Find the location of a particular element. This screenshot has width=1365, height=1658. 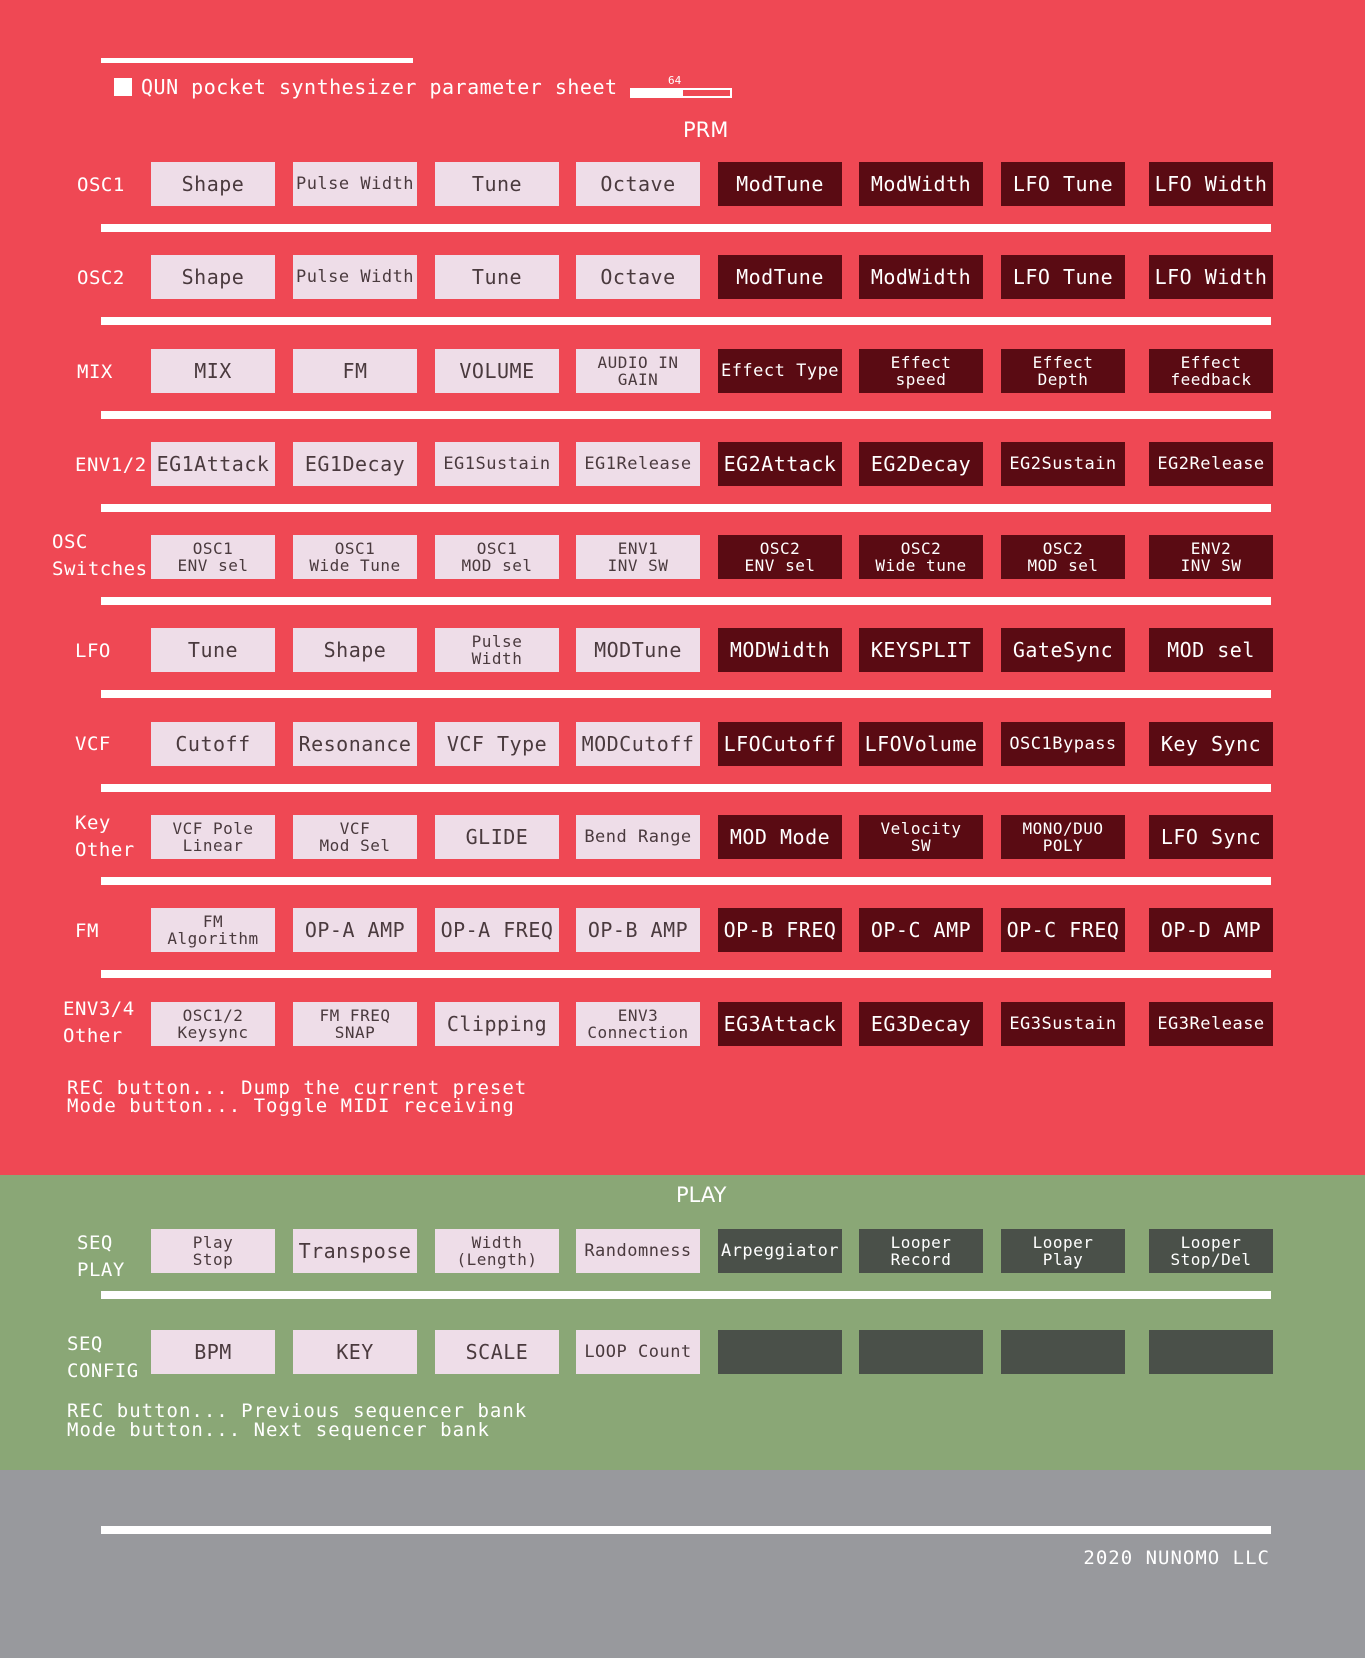

param-cell-looper-play: Looper Play is located at coordinates (1063, 1251).